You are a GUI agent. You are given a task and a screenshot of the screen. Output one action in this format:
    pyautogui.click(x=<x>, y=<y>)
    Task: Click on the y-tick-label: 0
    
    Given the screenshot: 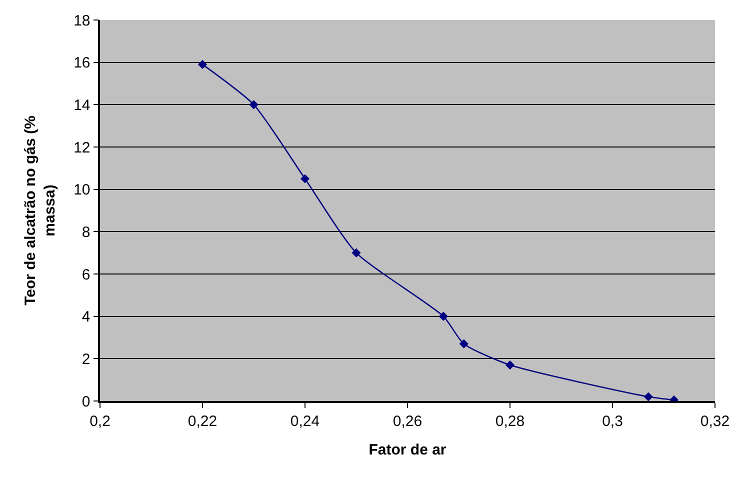 What is the action you would take?
    pyautogui.click(x=86, y=401)
    